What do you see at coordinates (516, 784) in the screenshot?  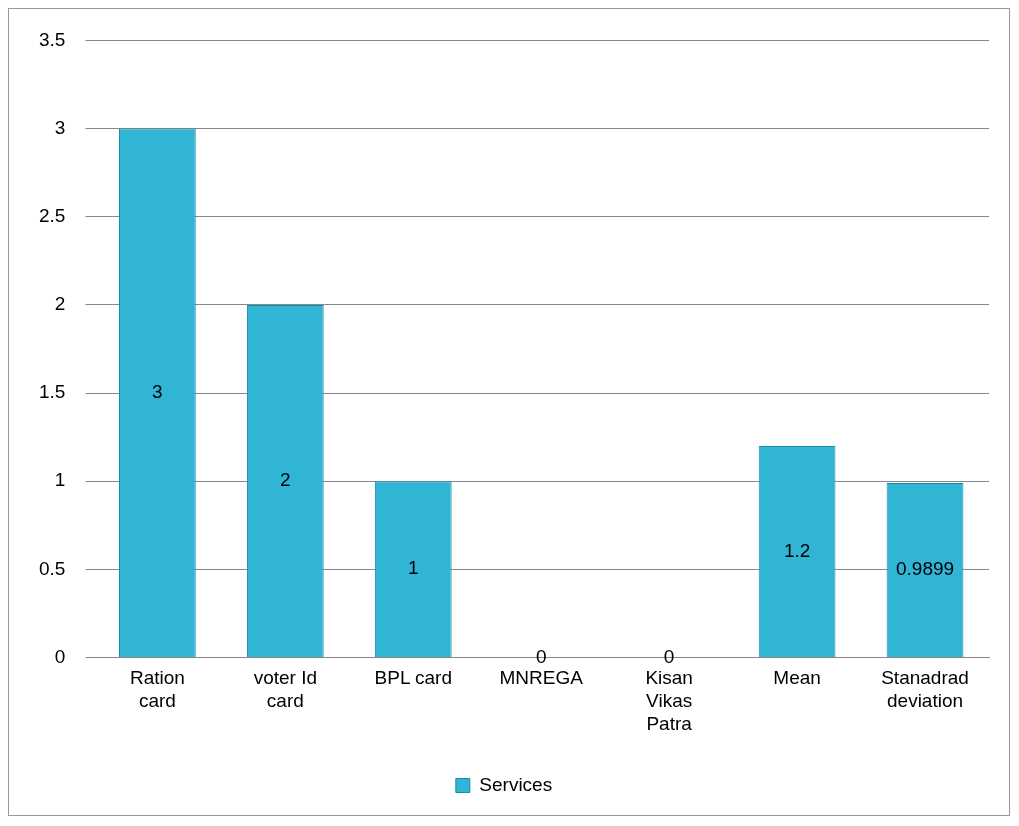 I see `legend-label: Services` at bounding box center [516, 784].